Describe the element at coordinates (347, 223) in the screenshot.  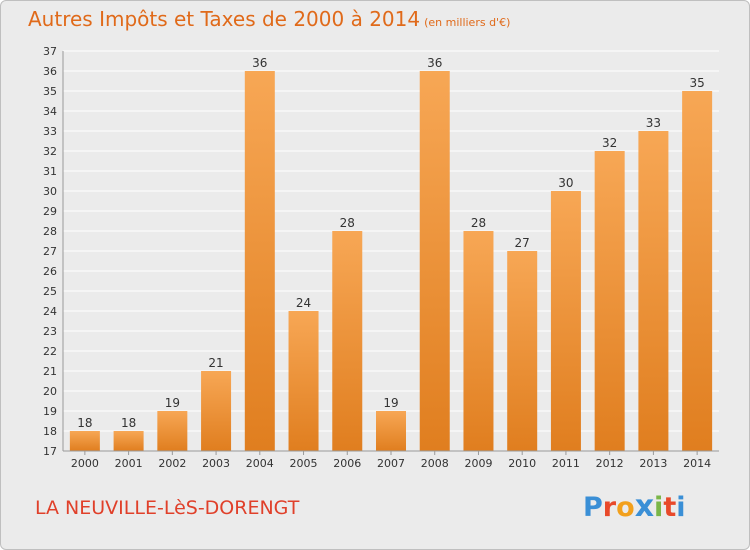
I see `data-label-2006: 28` at that location.